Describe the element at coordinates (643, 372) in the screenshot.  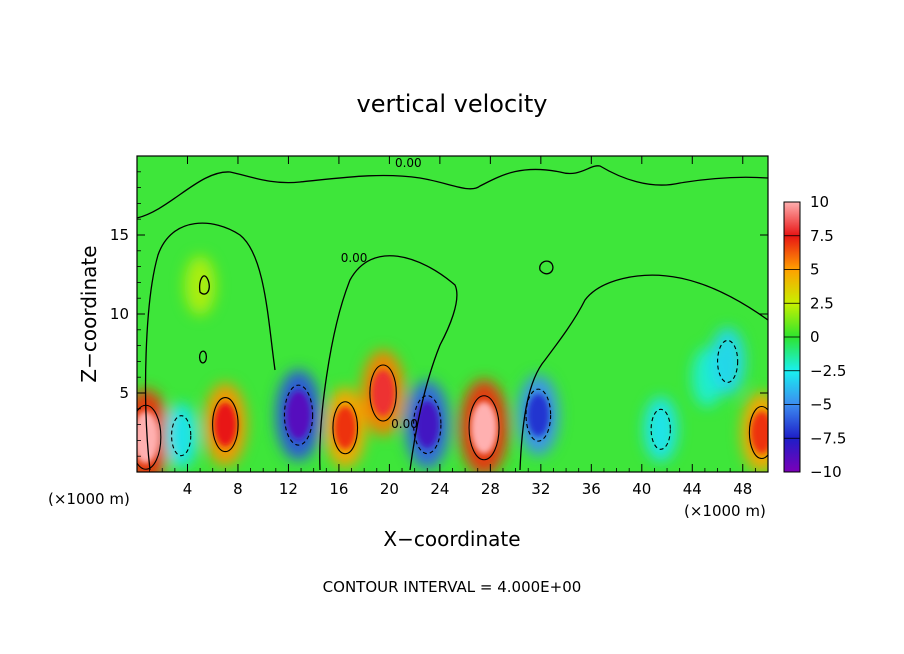
I see `zero-contour-right` at that location.